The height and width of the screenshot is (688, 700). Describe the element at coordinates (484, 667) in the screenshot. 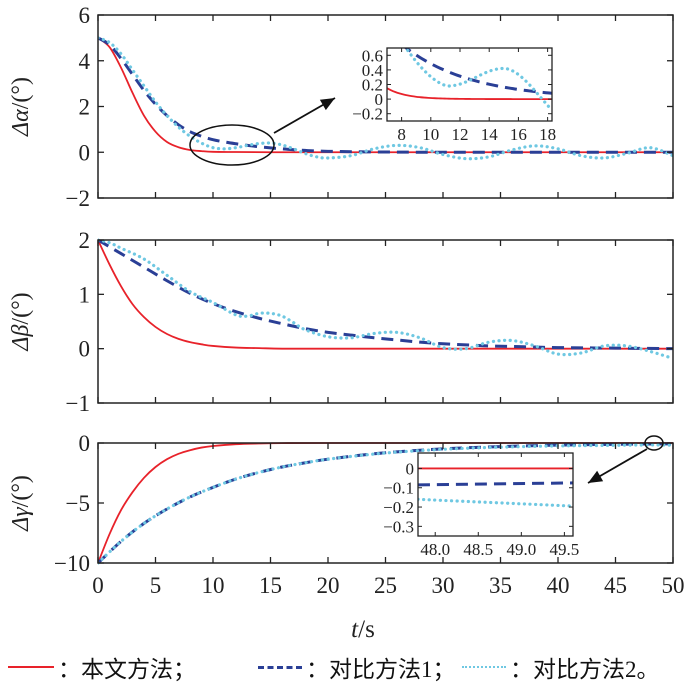

I see `legend-swatch-dotted` at that location.